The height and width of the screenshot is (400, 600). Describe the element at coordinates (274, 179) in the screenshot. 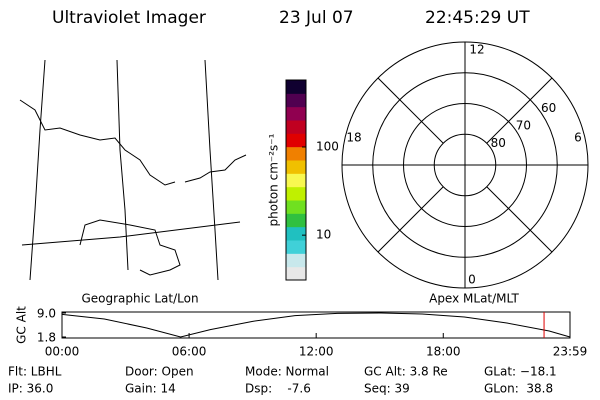

I see `colorbar-label: photon cm⁻²s⁻¹` at that location.